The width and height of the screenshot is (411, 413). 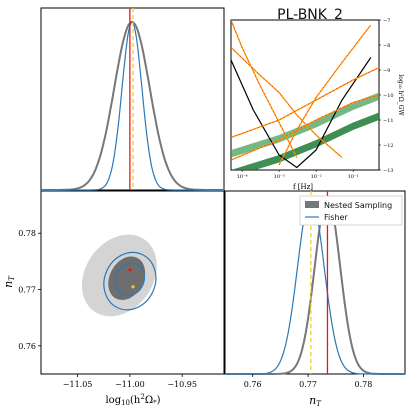 I want to click on inset-ytick-label: −9, so click(x=386, y=71).